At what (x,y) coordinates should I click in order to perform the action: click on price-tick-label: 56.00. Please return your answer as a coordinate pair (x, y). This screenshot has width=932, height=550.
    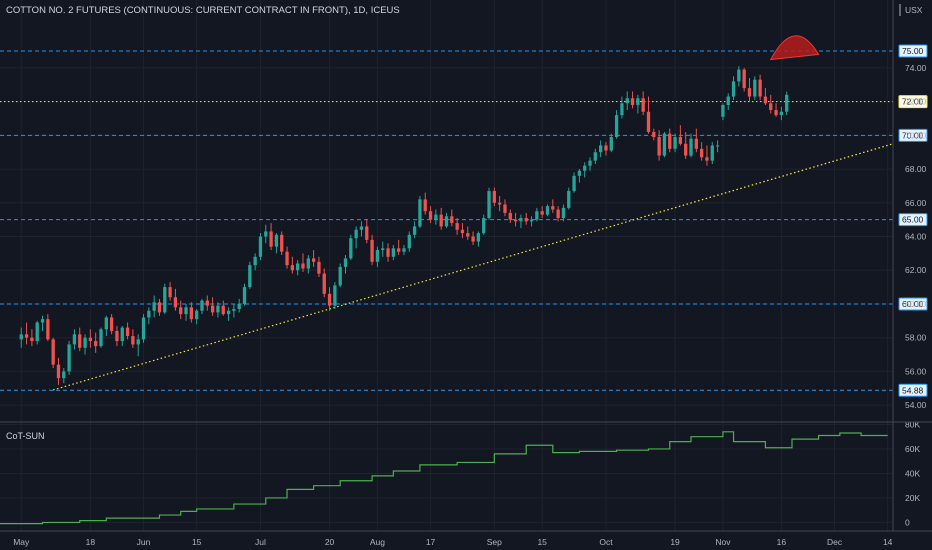
    Looking at the image, I should click on (916, 371).